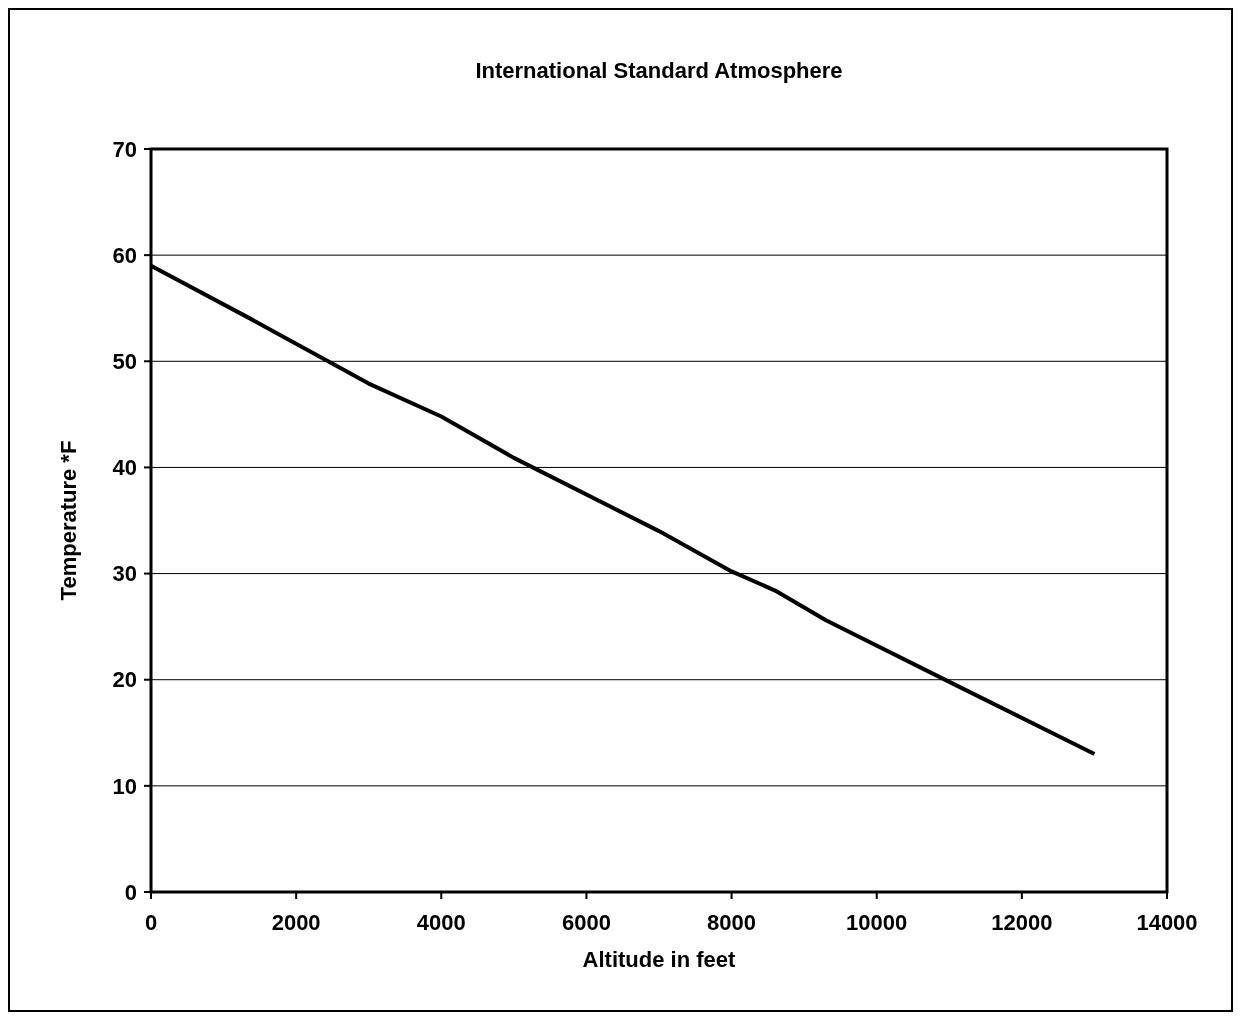 The width and height of the screenshot is (1241, 1020). Describe the element at coordinates (659, 70) in the screenshot. I see `chart-title: International Standard Atmosphere` at that location.